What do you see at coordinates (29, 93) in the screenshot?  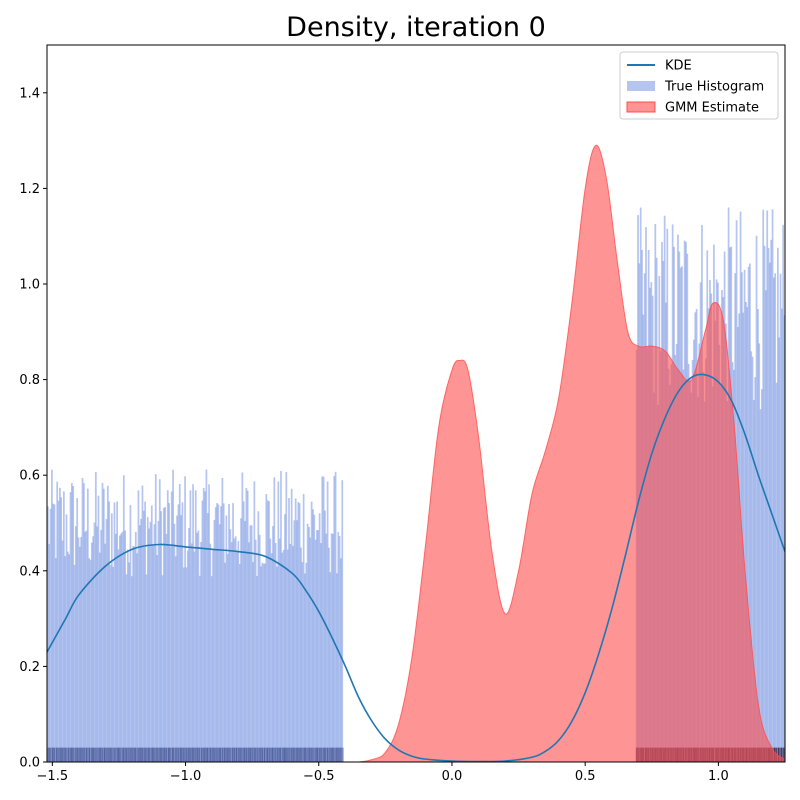 I see `y-tick-label: 1.4` at bounding box center [29, 93].